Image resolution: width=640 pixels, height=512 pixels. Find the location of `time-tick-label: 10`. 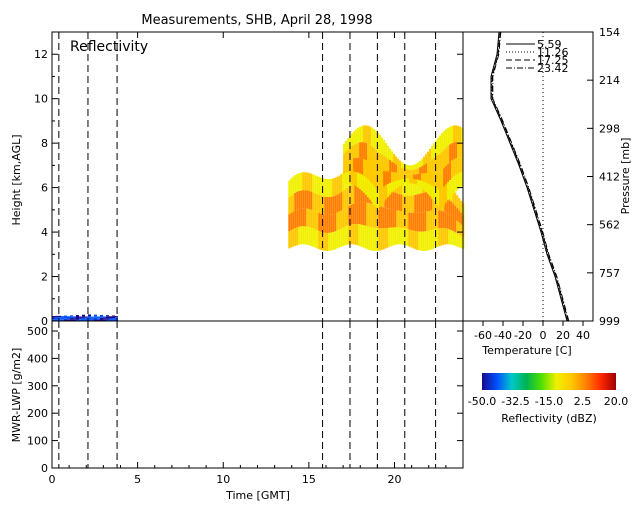

time-tick-label: 10 is located at coordinates (223, 479).